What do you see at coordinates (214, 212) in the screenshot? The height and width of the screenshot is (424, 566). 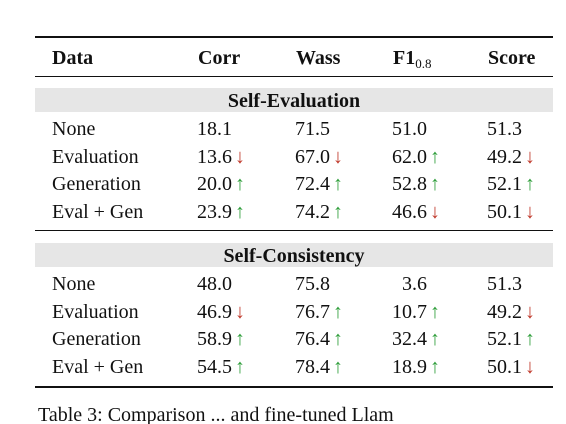 I see `cell-value: 23.9` at bounding box center [214, 212].